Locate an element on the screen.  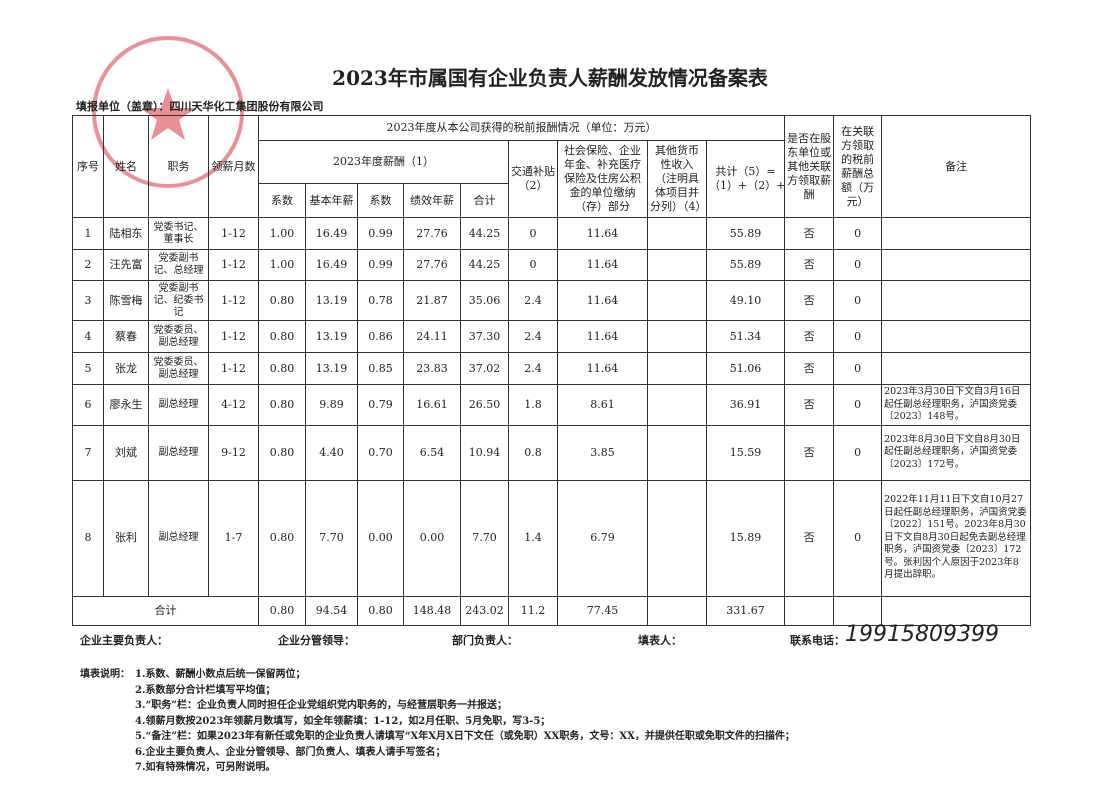
header-row: 系数 基本年薪 系数 绩效年薪 合计 is located at coordinates (552, 200).